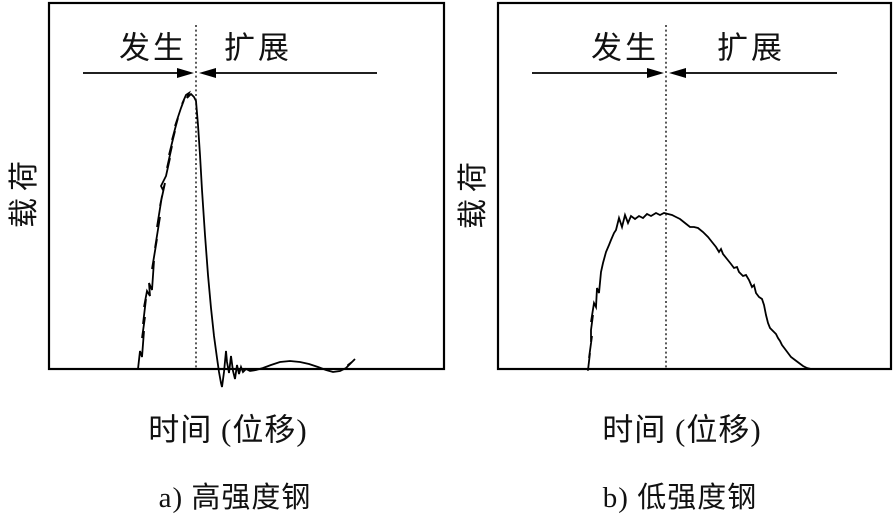 The image size is (893, 516). I want to click on panel-caption: a) 高强度钢, so click(235, 498).